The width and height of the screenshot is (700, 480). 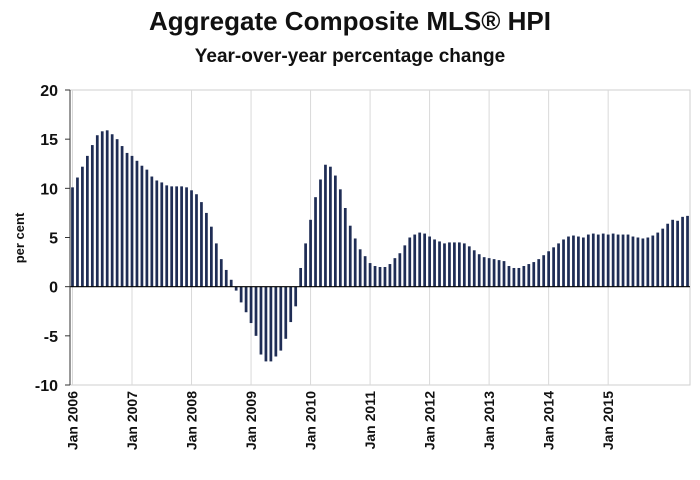 What do you see at coordinates (251, 420) in the screenshot?
I see `x-tick-label: Jan 2009` at bounding box center [251, 420].